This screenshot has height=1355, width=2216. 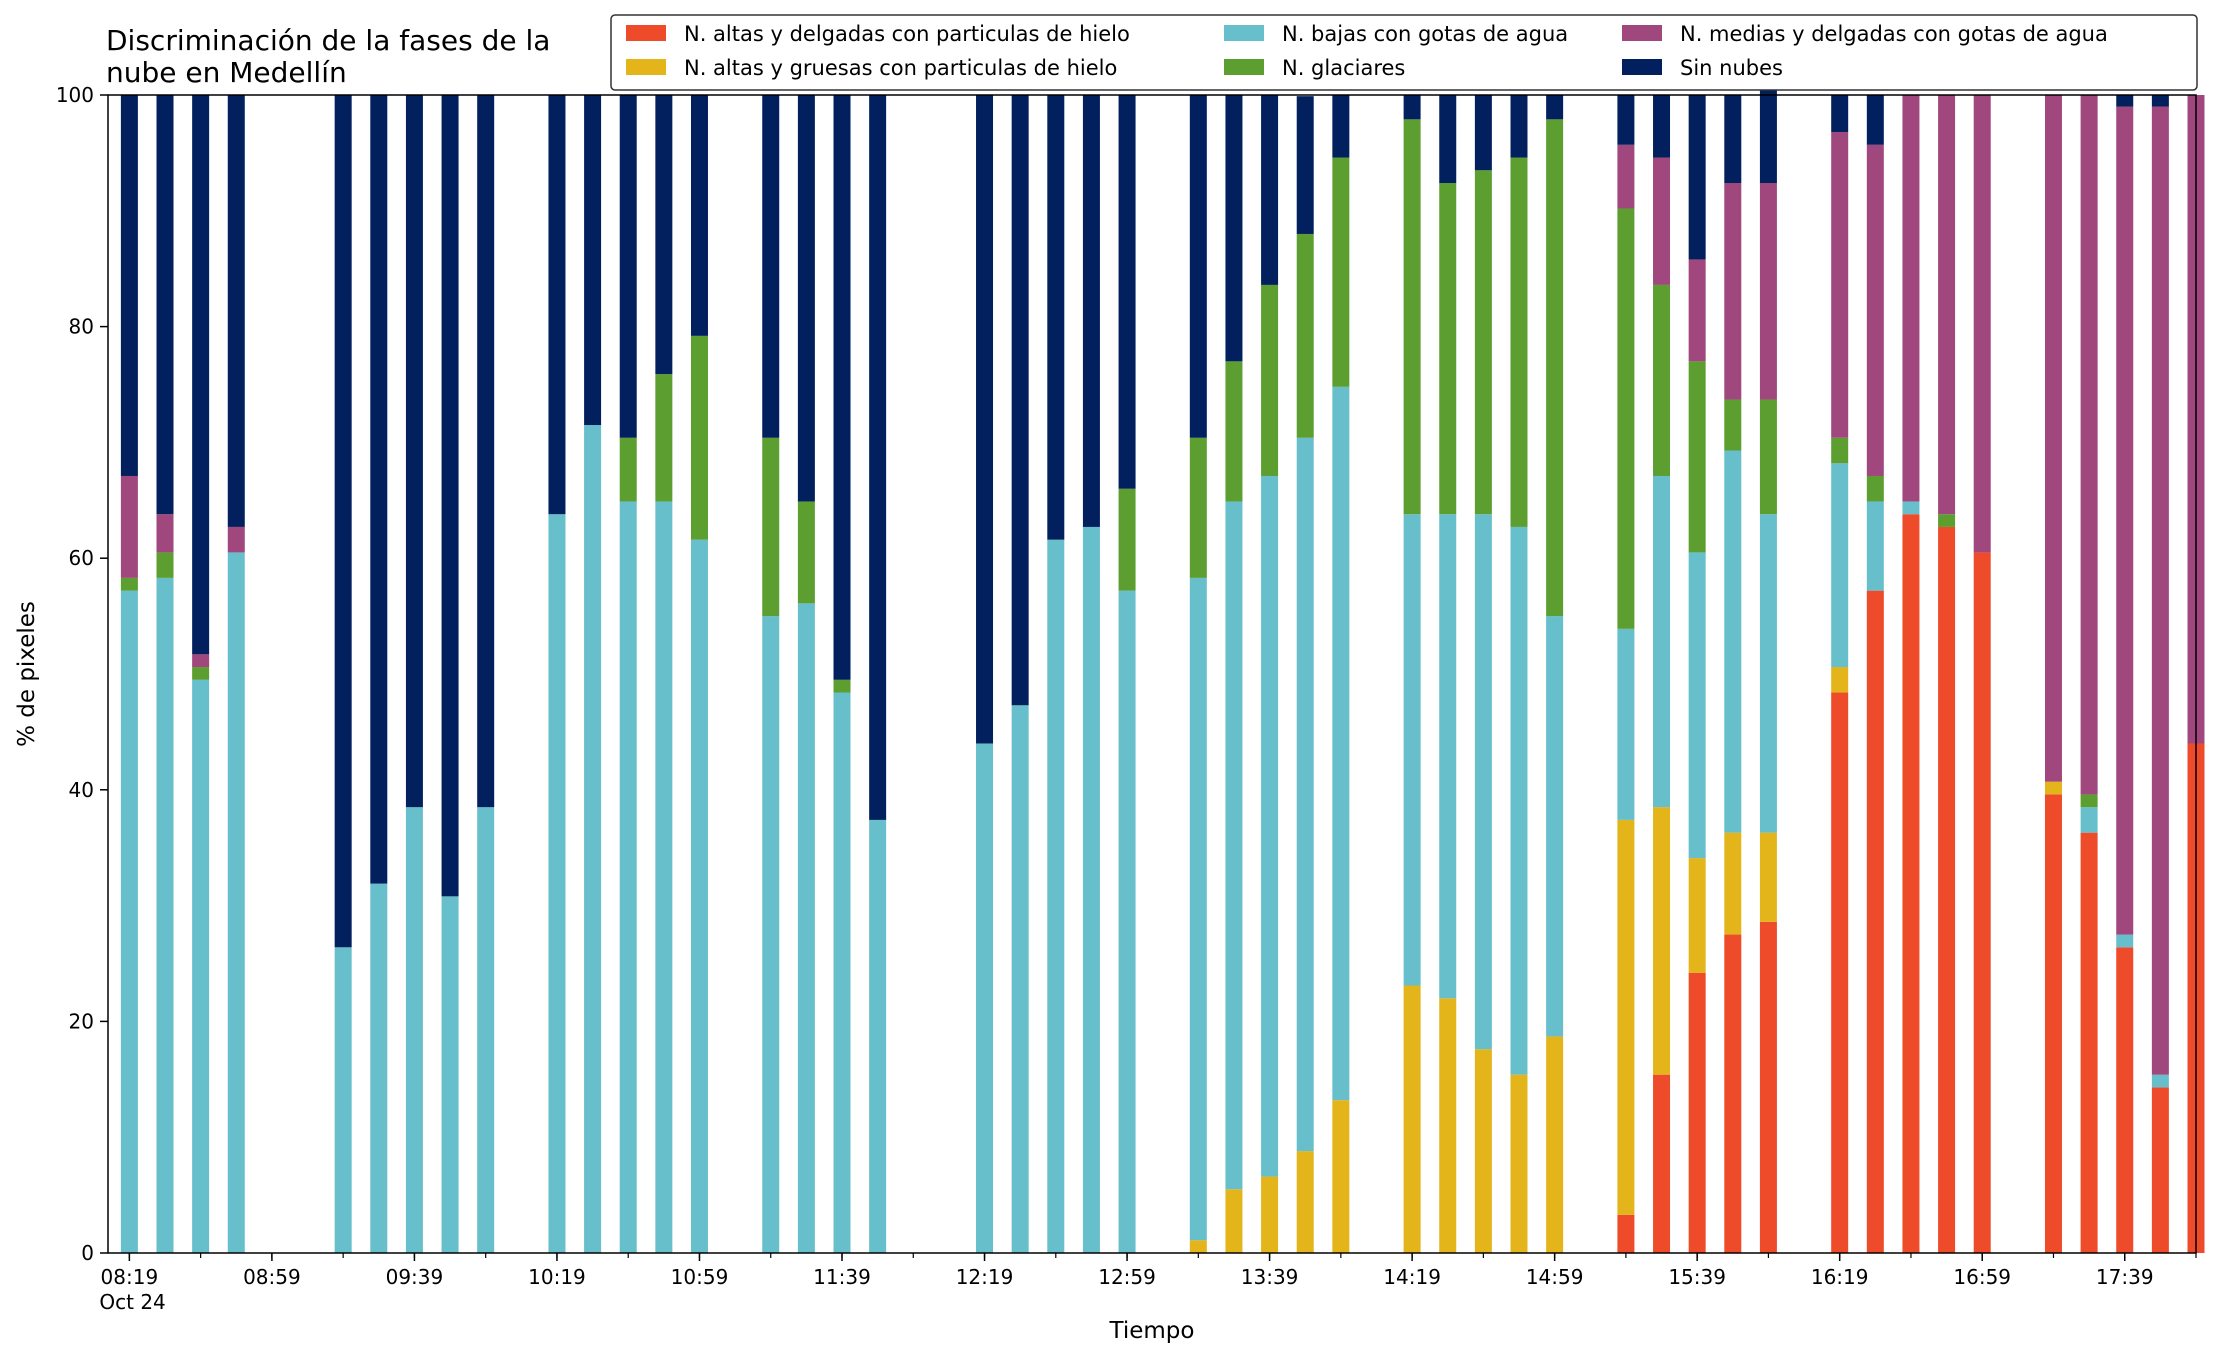 I want to click on x-tick-label: 16:19, so click(x=1840, y=1277).